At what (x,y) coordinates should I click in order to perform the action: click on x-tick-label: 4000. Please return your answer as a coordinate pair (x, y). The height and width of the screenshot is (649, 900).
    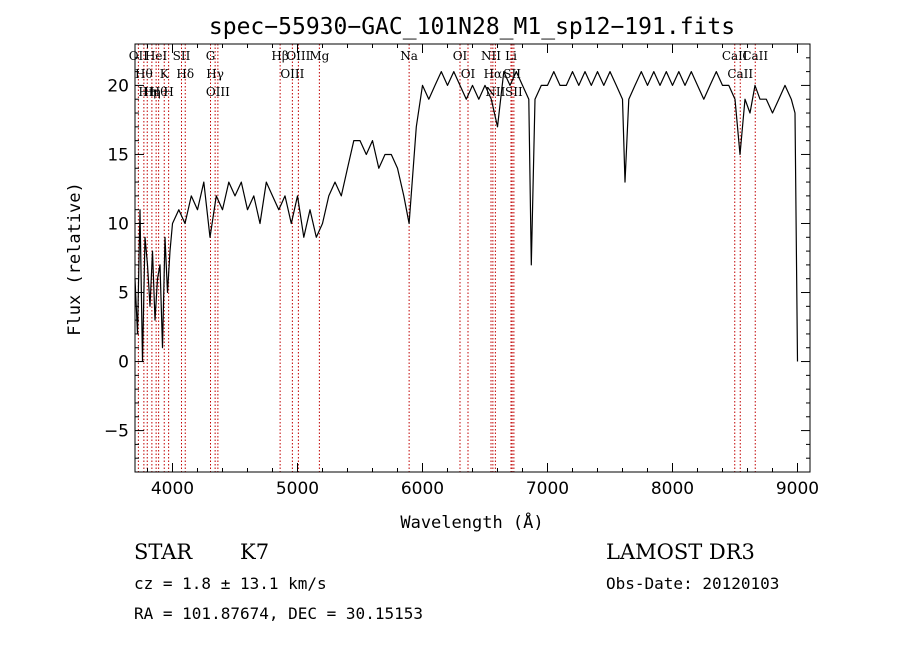
    Looking at the image, I should click on (172, 489).